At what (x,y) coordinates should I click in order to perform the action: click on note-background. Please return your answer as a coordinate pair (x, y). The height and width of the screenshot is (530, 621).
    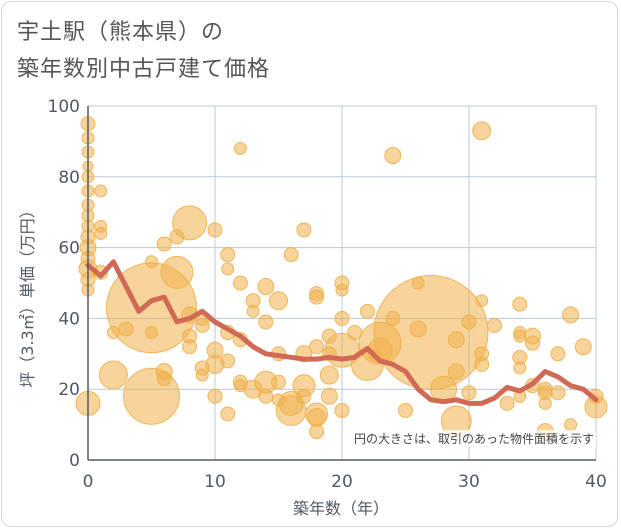
    Looking at the image, I should click on (473, 438).